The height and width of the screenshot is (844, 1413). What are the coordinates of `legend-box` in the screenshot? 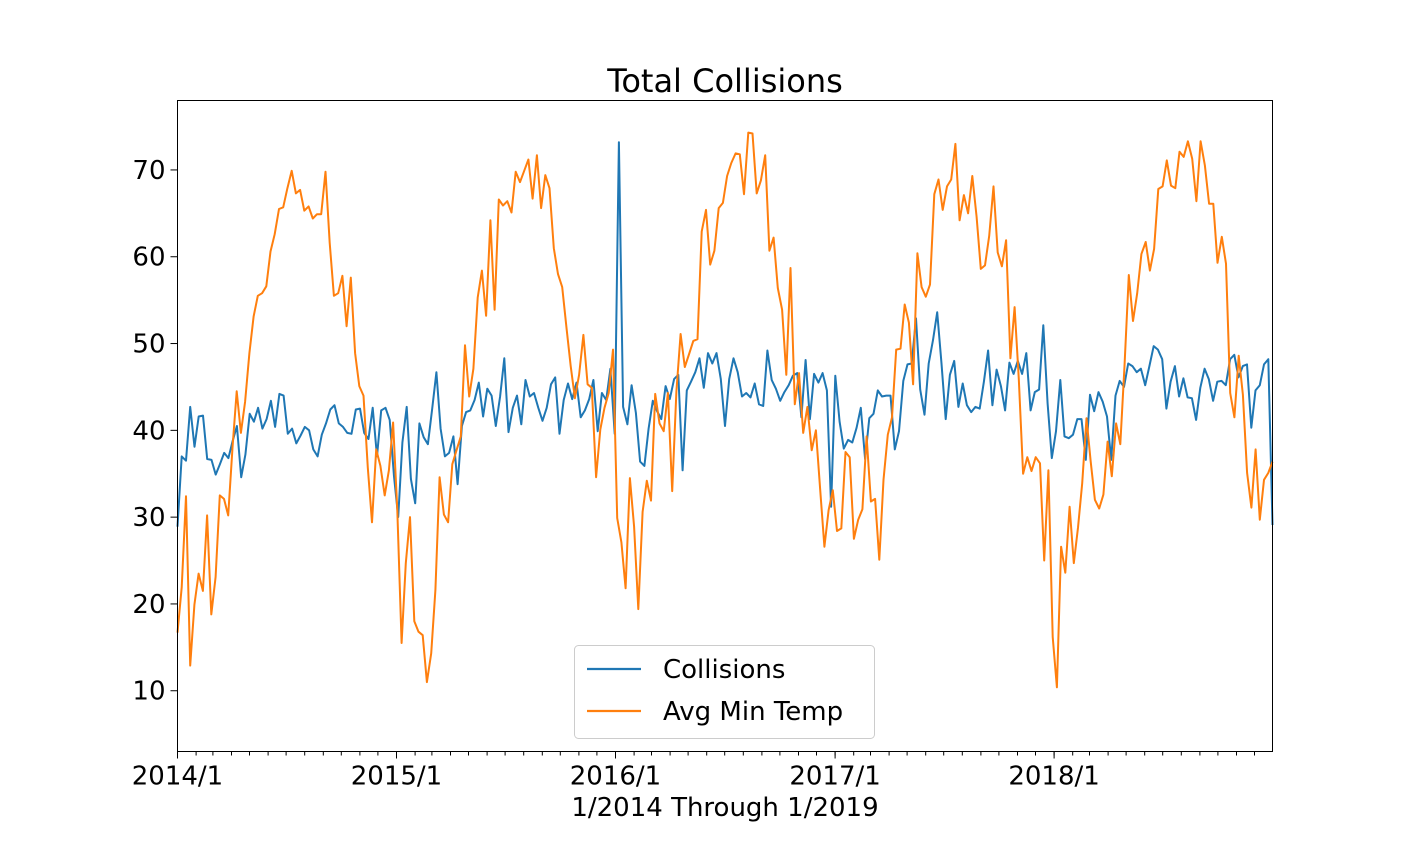 It's located at (724, 692).